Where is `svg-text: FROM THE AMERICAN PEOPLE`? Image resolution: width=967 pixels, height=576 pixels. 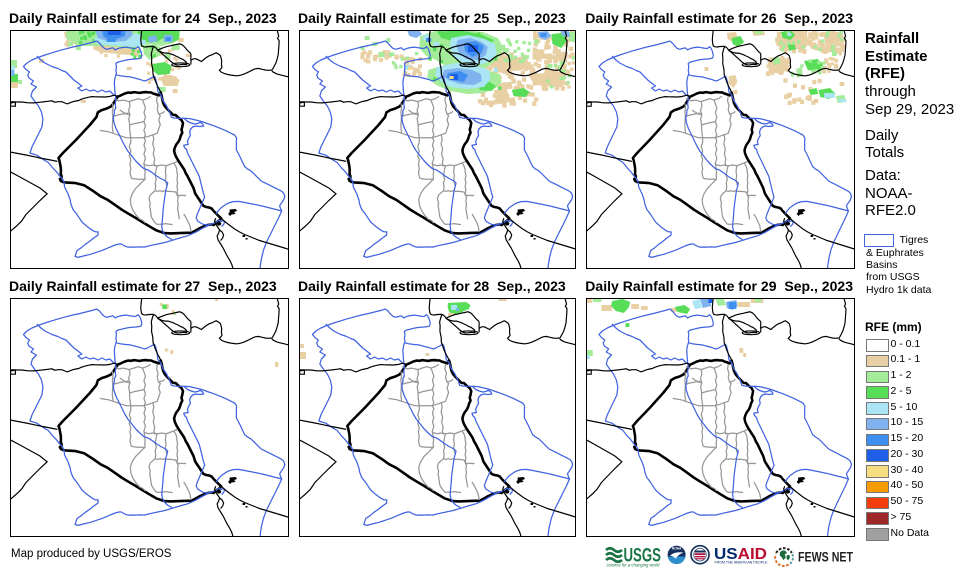 svg-text: FROM THE AMERICAN PEOPLE is located at coordinates (742, 563).